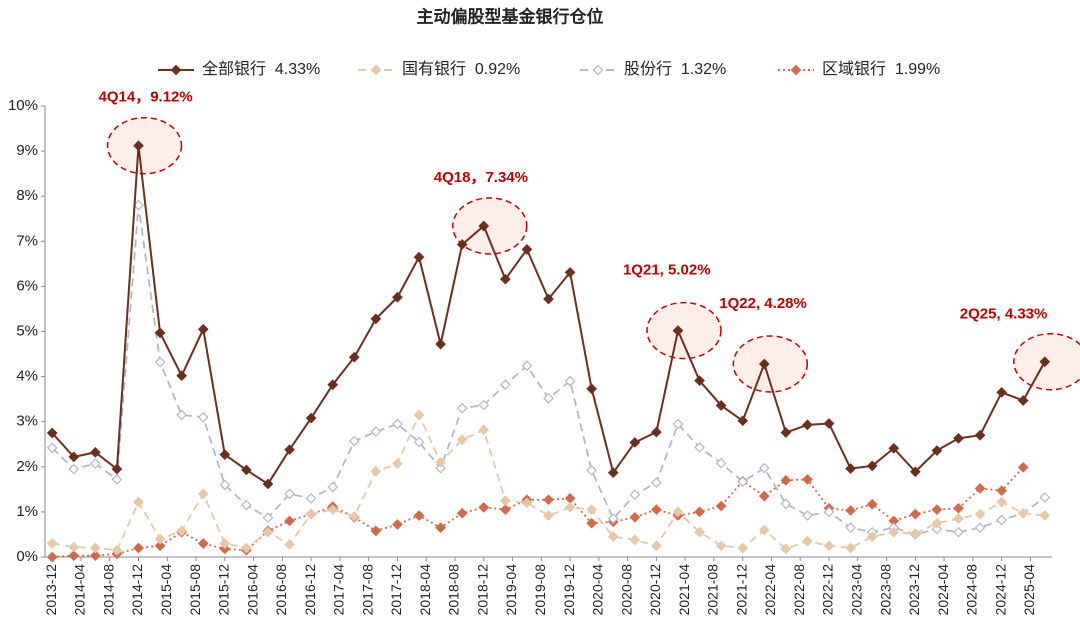 The height and width of the screenshot is (643, 1080). Describe the element at coordinates (224, 590) in the screenshot. I see `x-tick-label: 2015-12` at that location.